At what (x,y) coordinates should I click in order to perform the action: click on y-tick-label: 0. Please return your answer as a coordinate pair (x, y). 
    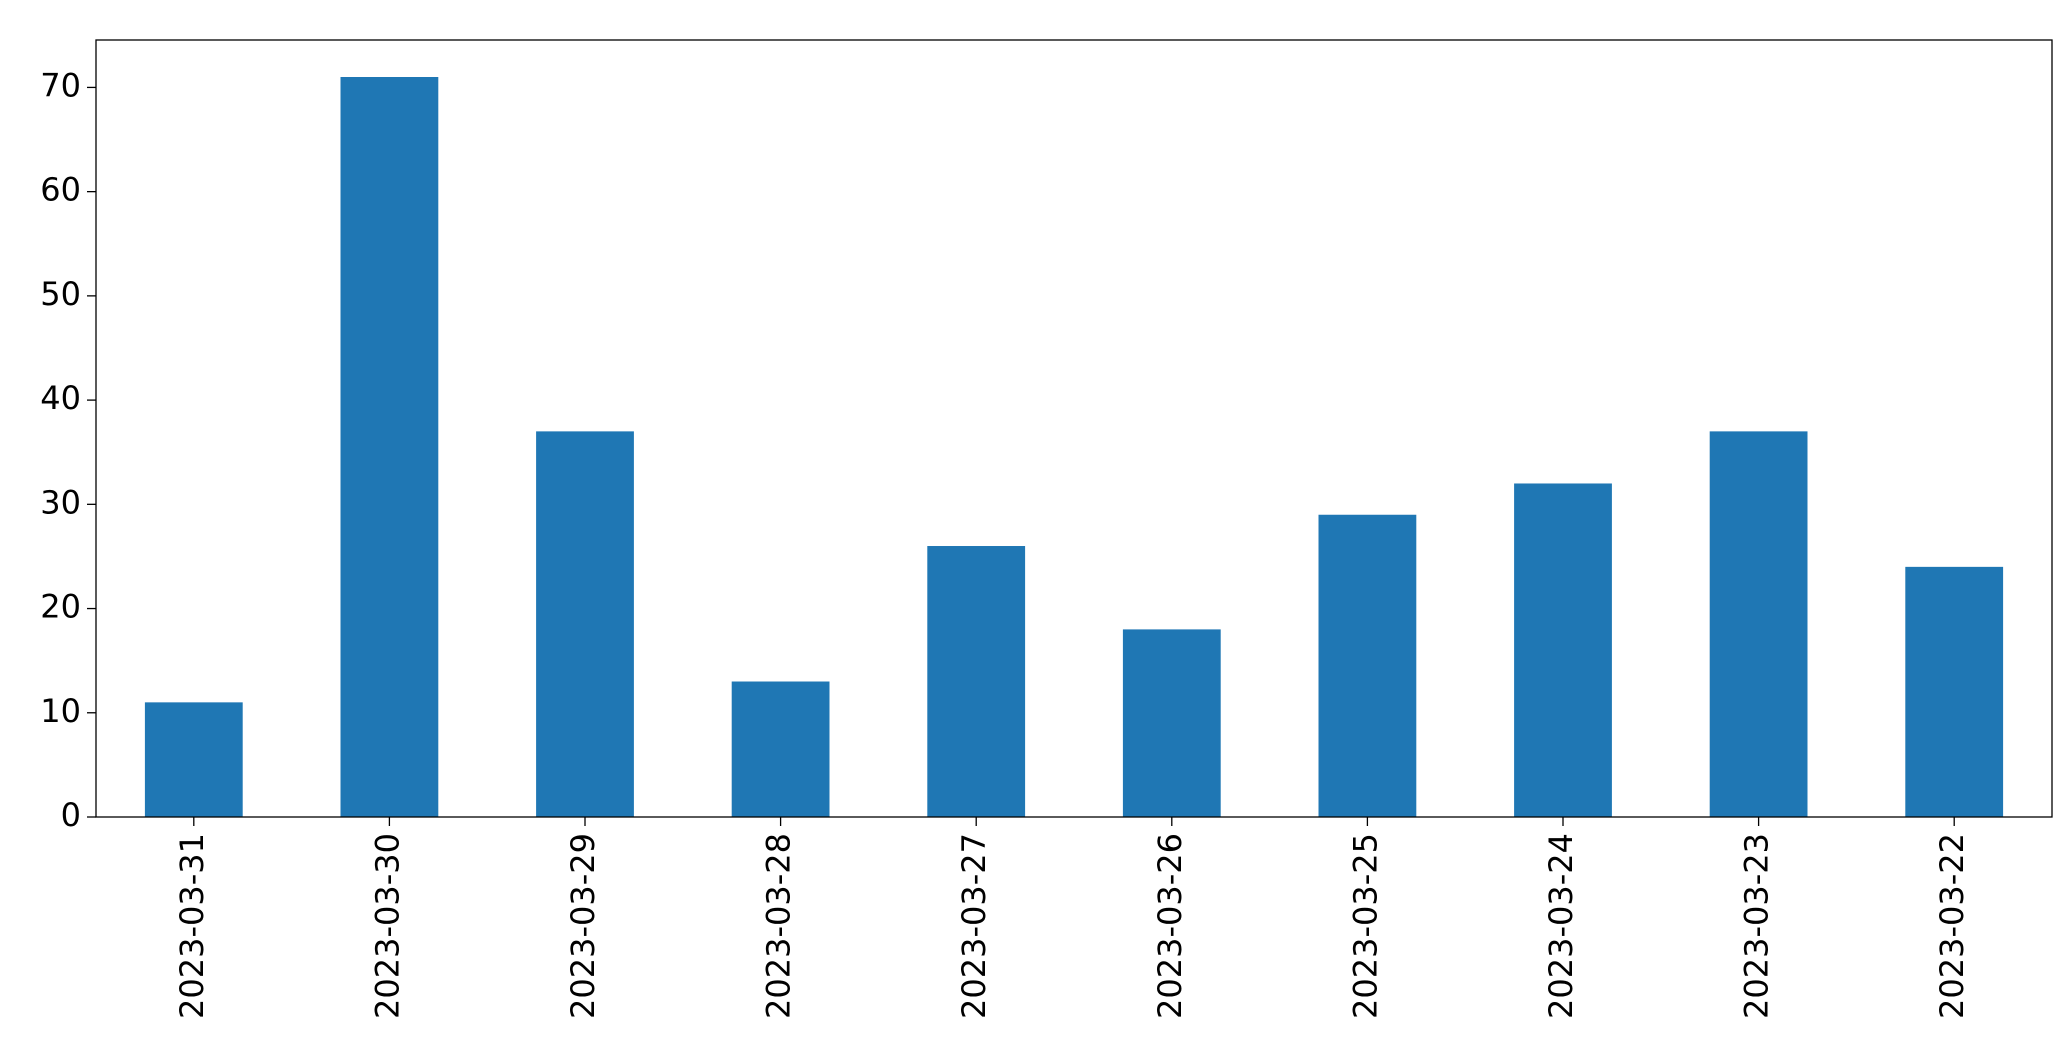
    Looking at the image, I should click on (71, 815).